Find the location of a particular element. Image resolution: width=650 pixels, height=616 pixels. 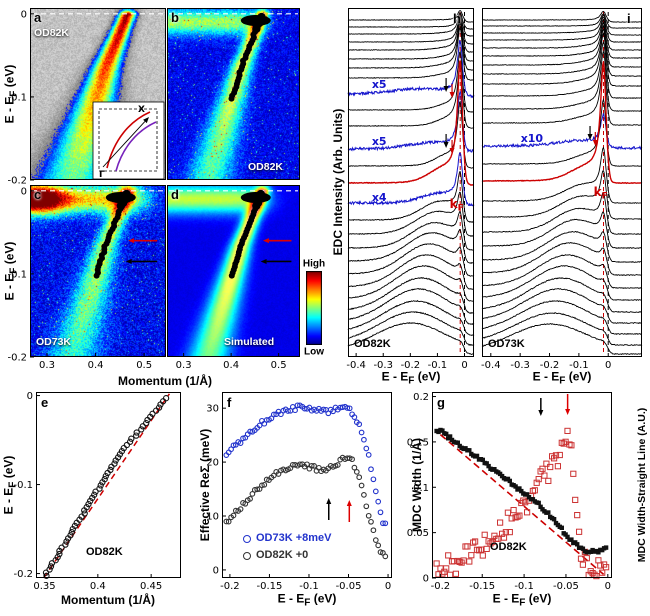

panel-letter-f: f is located at coordinates (229, 402).